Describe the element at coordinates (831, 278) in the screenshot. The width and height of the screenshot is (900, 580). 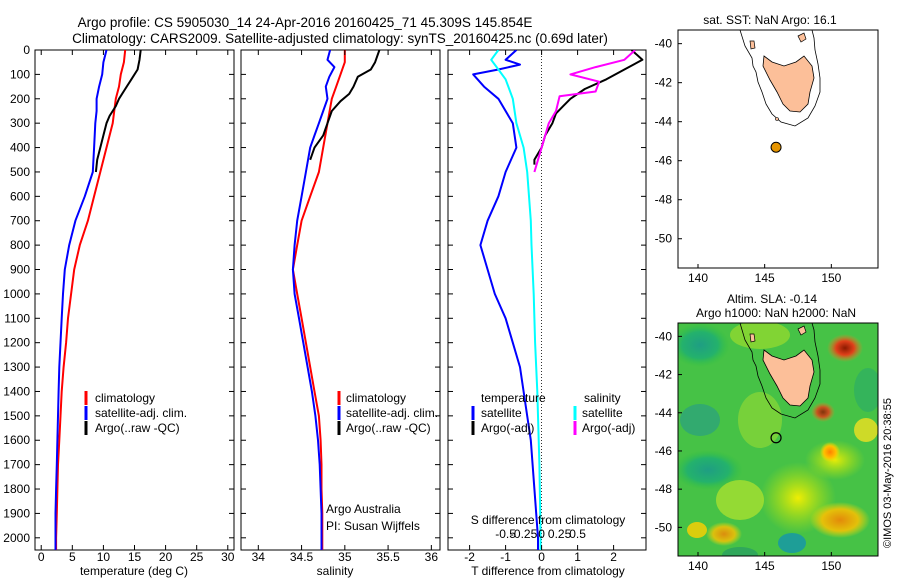
I see `map-x-tick-label: 150` at that location.